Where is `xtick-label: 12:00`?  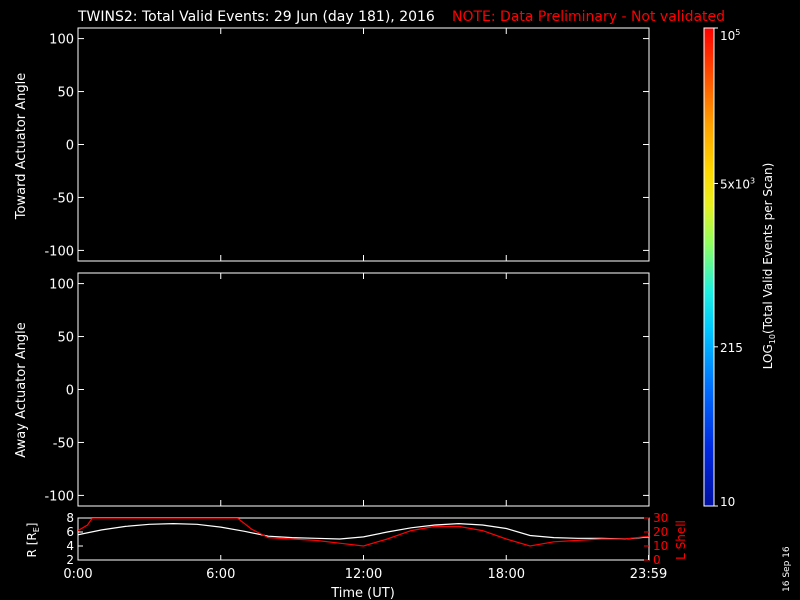
xtick-label: 12:00 is located at coordinates (363, 574).